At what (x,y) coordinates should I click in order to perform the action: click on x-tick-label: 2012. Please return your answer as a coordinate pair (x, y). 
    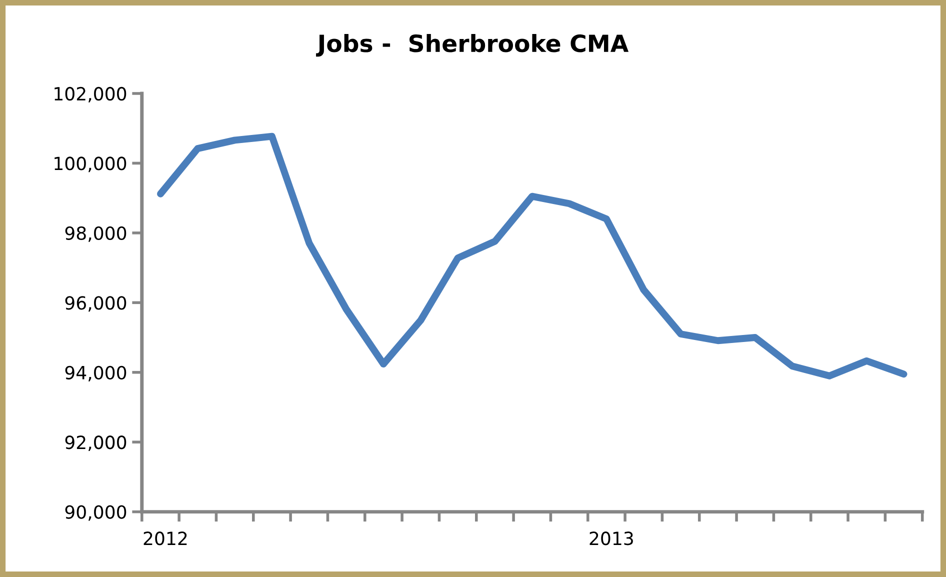
    Looking at the image, I should click on (165, 539).